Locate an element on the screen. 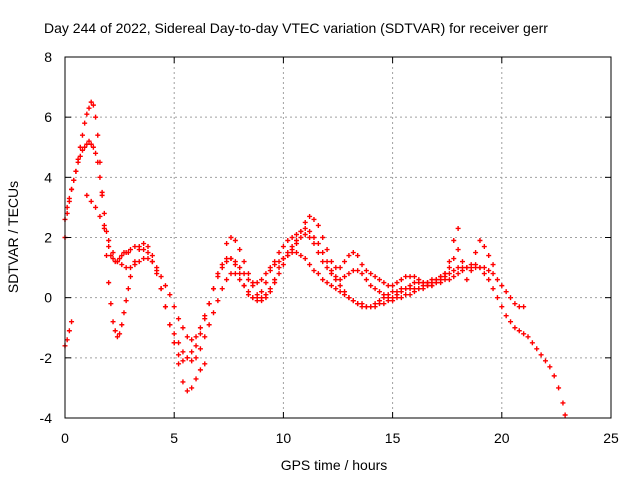  x-tick-label: 10 is located at coordinates (284, 438).